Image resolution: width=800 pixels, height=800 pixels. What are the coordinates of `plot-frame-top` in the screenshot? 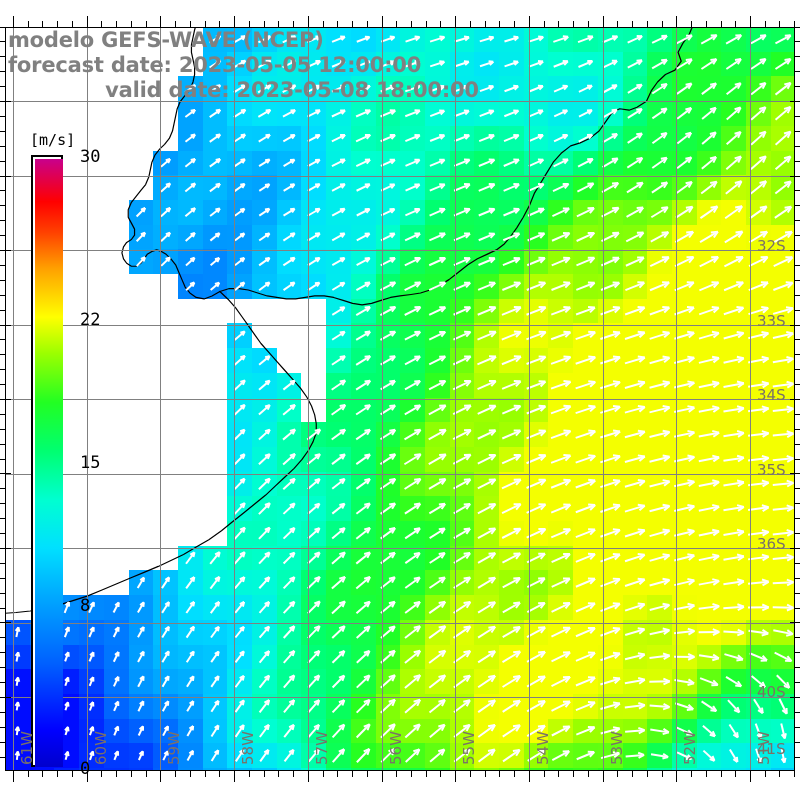 It's located at (400, 27).